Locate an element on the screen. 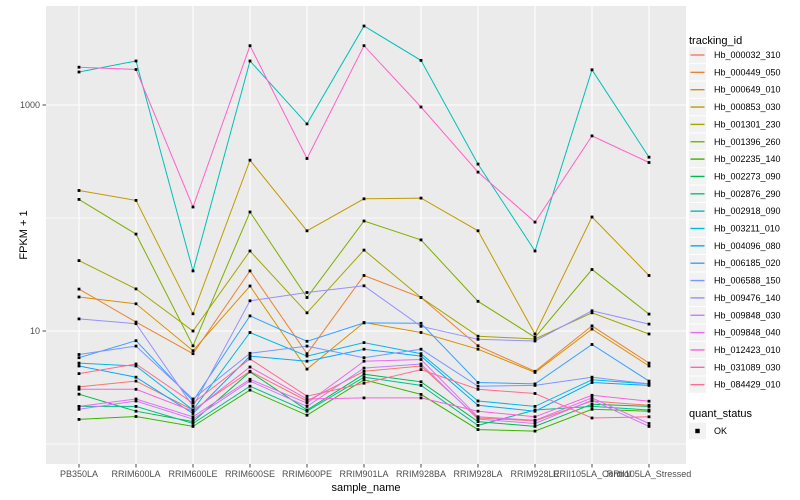 The width and height of the screenshot is (800, 500). x-tick-label-4: RRIM600PE is located at coordinates (307, 474).